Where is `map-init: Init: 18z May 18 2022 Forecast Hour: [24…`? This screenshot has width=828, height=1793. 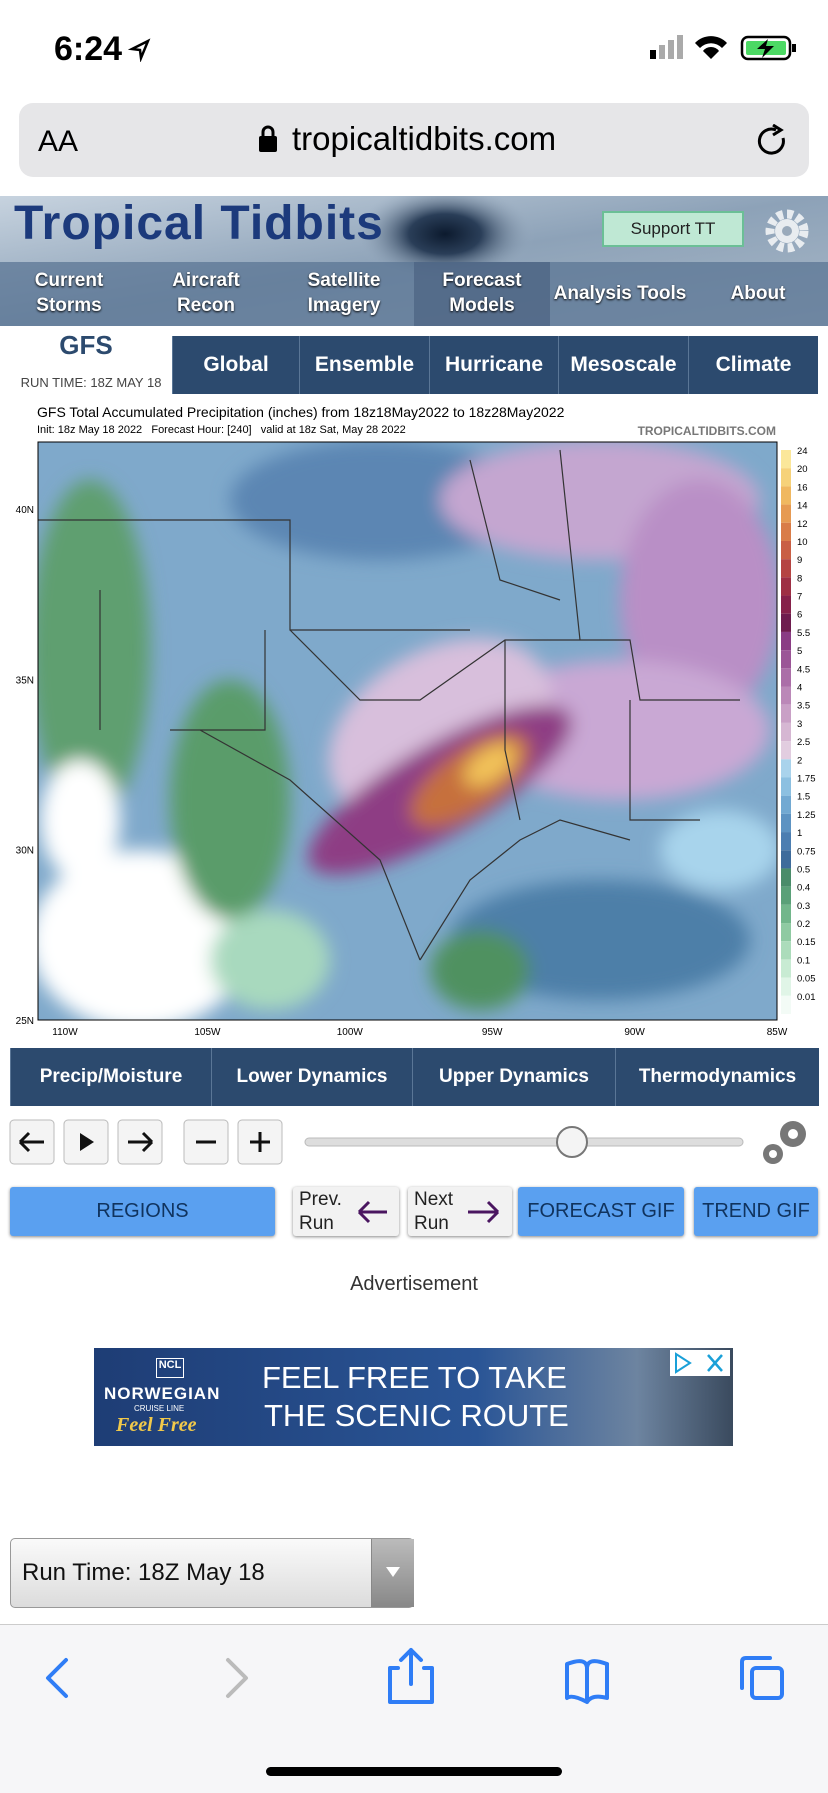
map-init: Init: 18z May 18 2022 Forecast Hour: [24… is located at coordinates (221, 430).